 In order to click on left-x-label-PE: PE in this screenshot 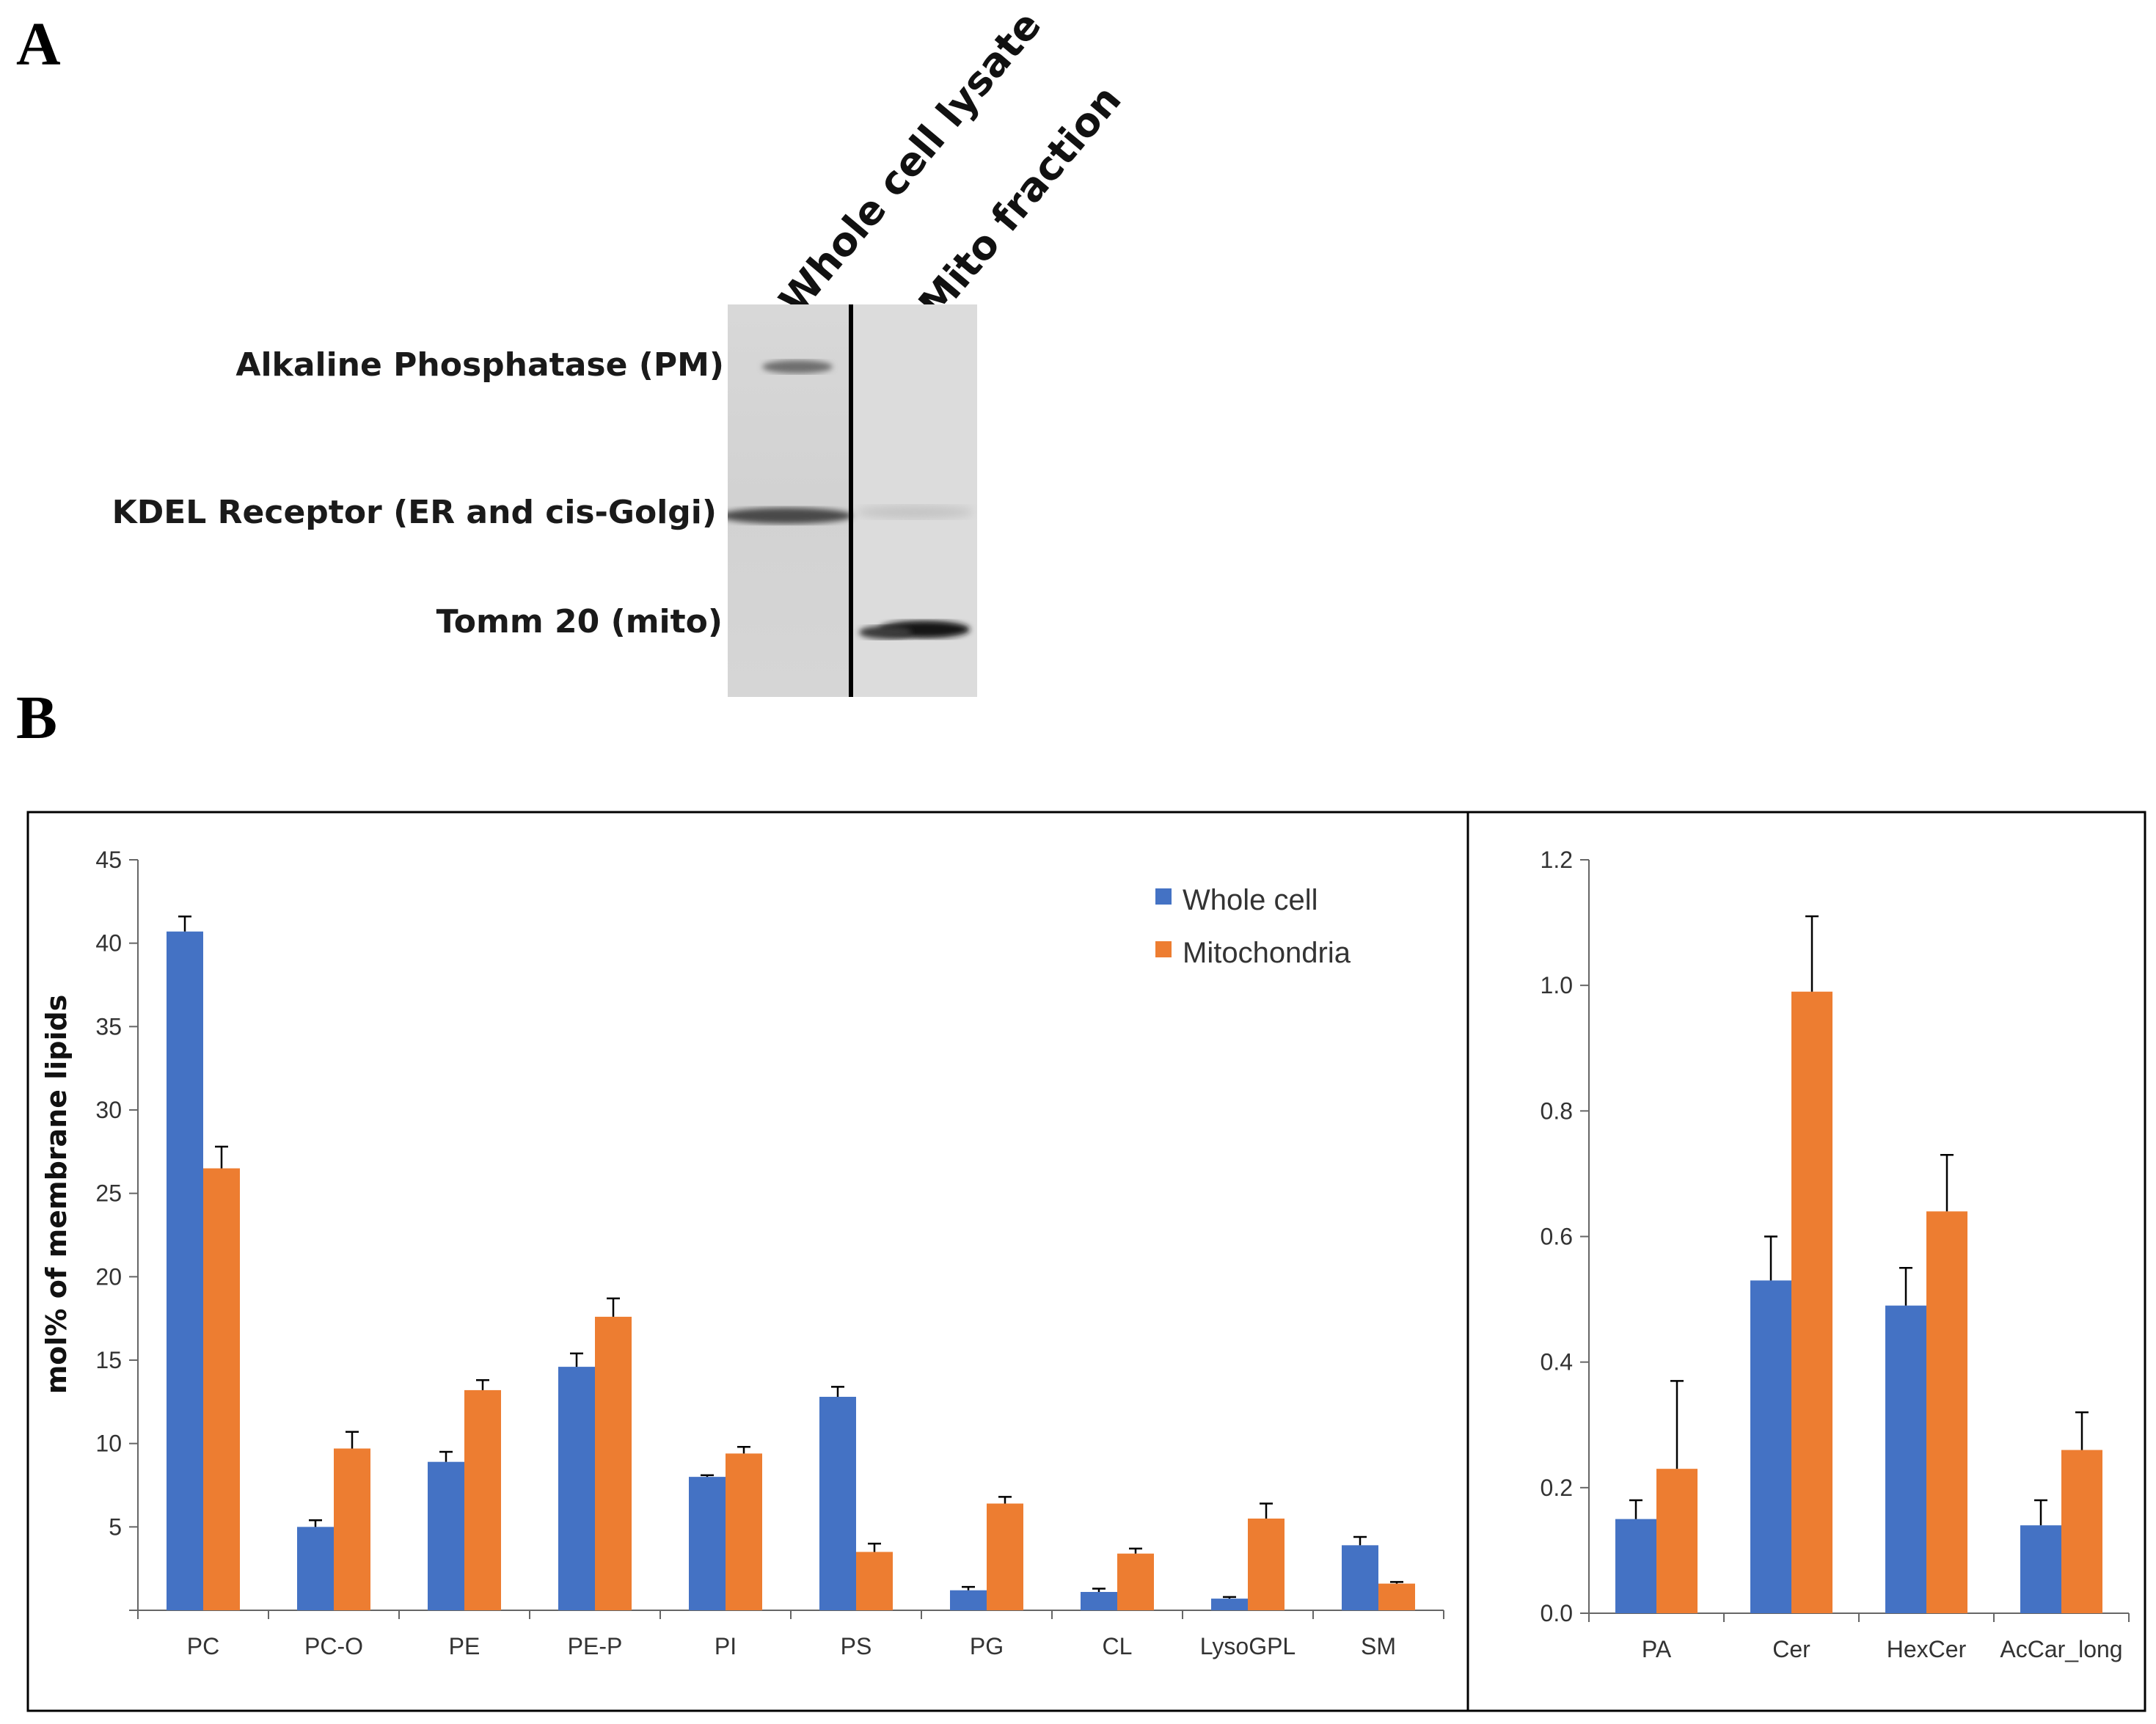, I will do `click(464, 1646)`.